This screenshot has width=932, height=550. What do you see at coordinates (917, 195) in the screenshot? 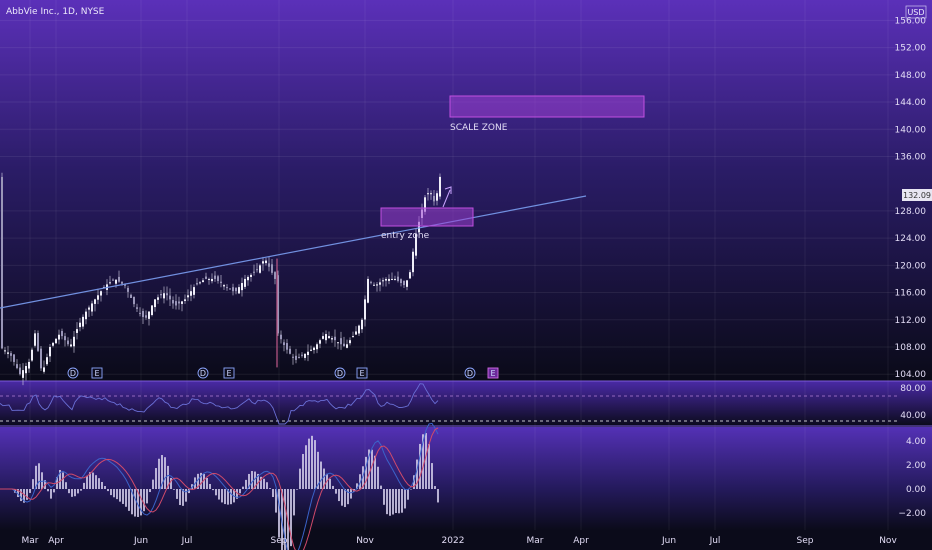
I see `last-price-badge` at bounding box center [917, 195].